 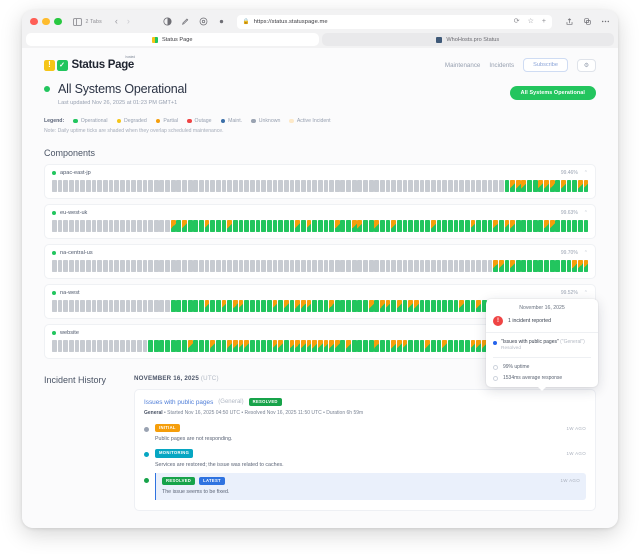 I want to click on nav-buttons: ‹ ›, so click(x=122, y=21).